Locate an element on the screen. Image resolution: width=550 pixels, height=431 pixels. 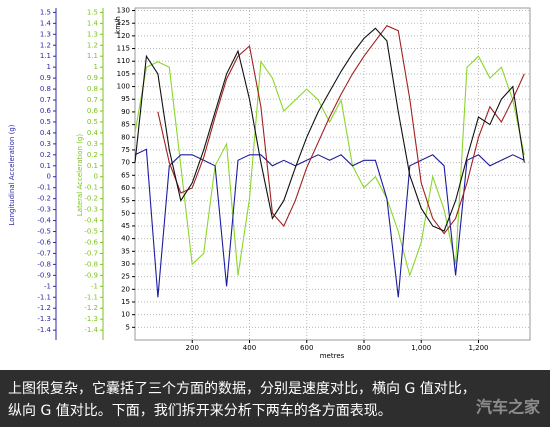
y-tick-label: 105 is located at coordinates (123, 74).